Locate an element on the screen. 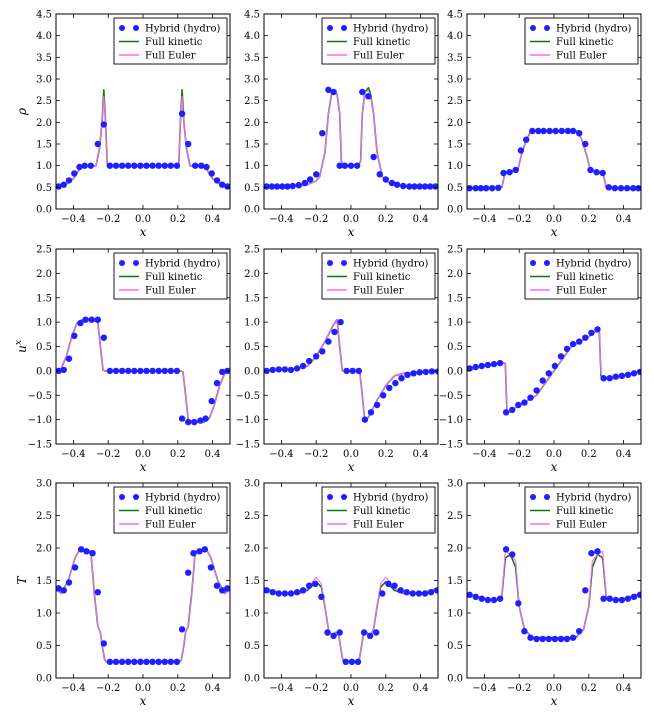  legend-label: Full Euler is located at coordinates (170, 56).